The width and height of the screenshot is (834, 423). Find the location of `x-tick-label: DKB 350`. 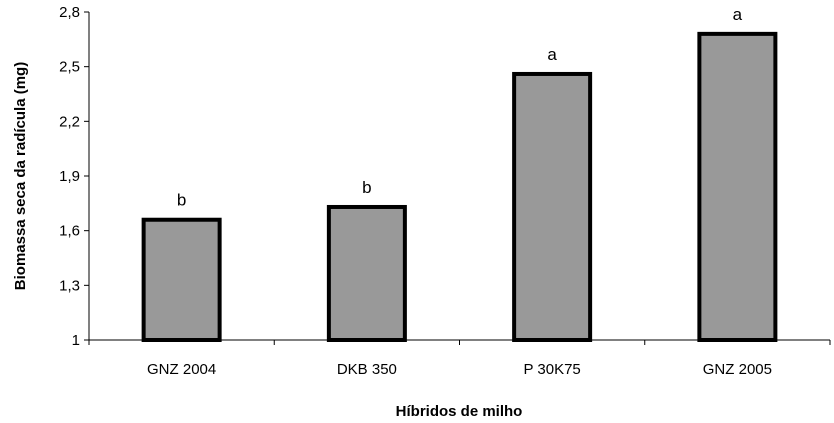

x-tick-label: DKB 350 is located at coordinates (367, 369).